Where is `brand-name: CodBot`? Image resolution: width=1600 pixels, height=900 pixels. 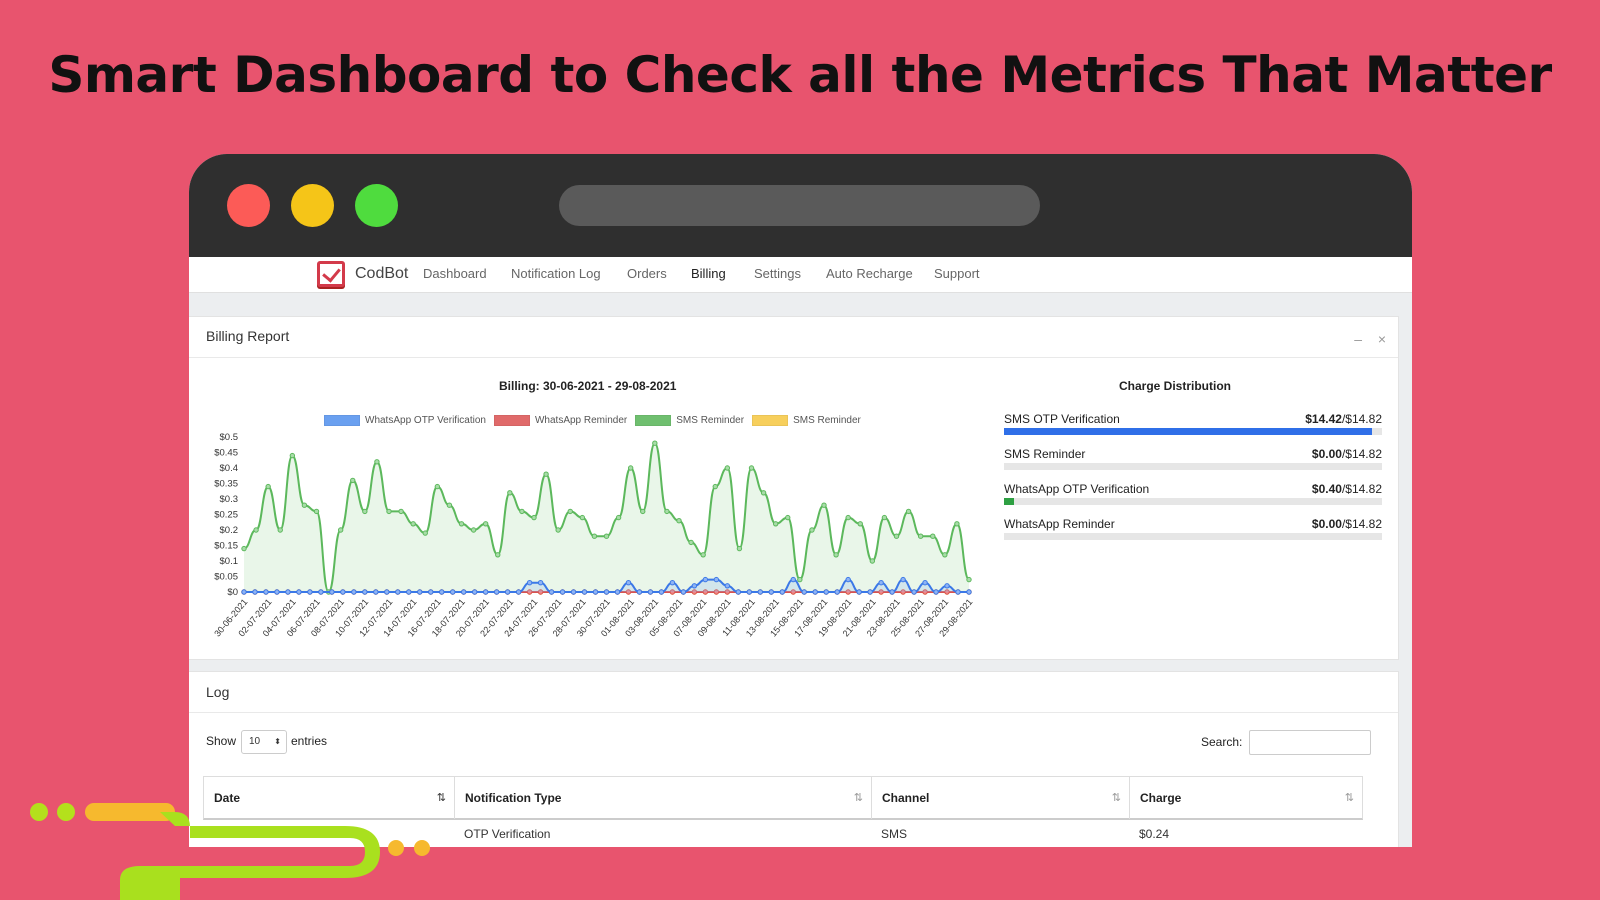
brand-name: CodBot is located at coordinates (382, 273).